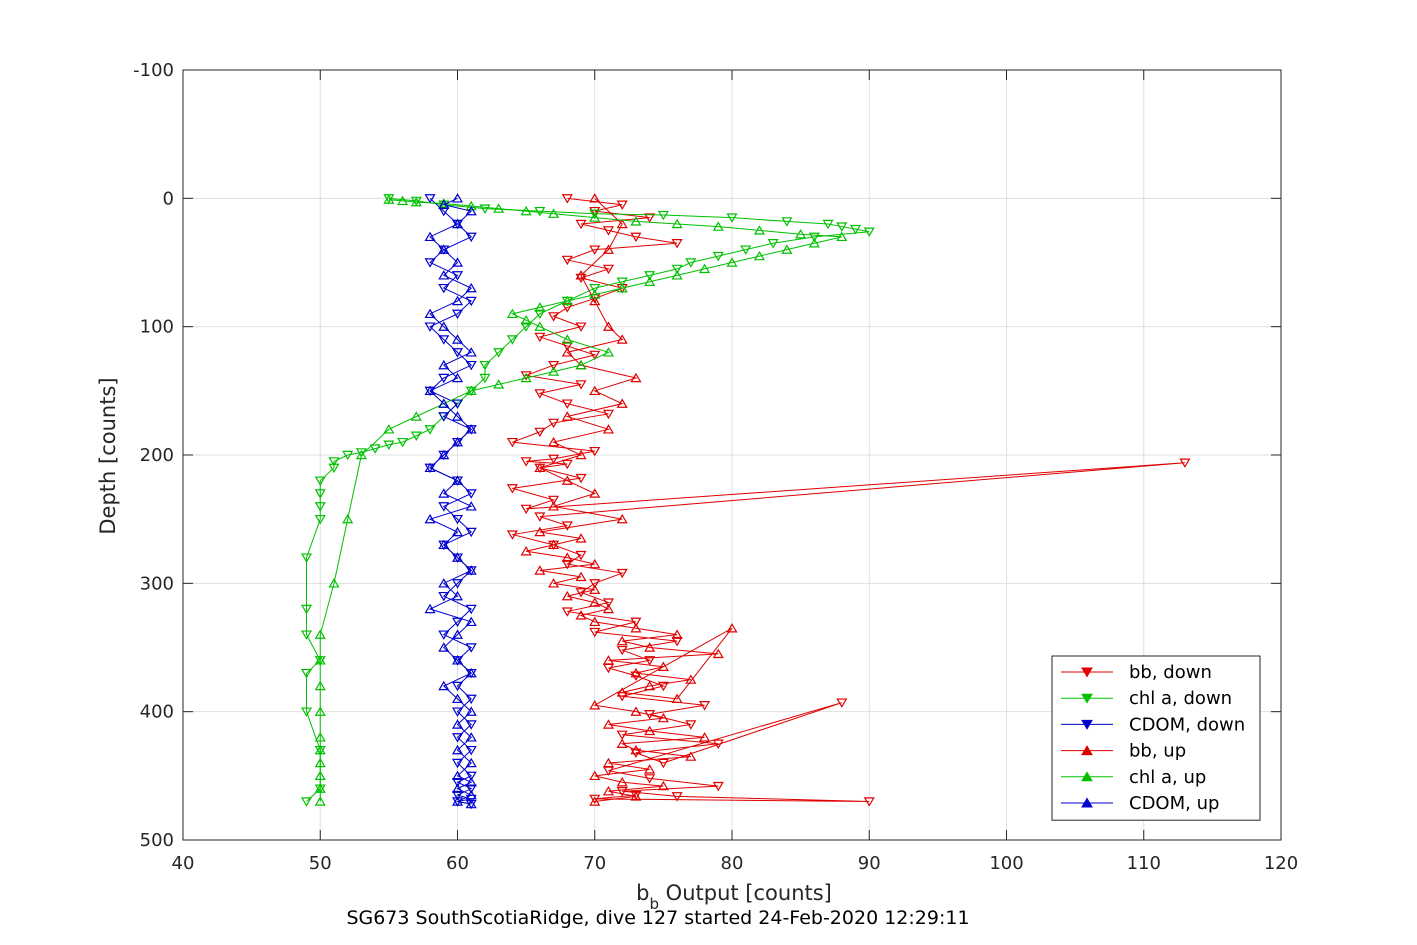 This screenshot has height=945, width=1417. What do you see at coordinates (1087, 750) in the screenshot?
I see `legend-marker-triangle-up` at bounding box center [1087, 750].